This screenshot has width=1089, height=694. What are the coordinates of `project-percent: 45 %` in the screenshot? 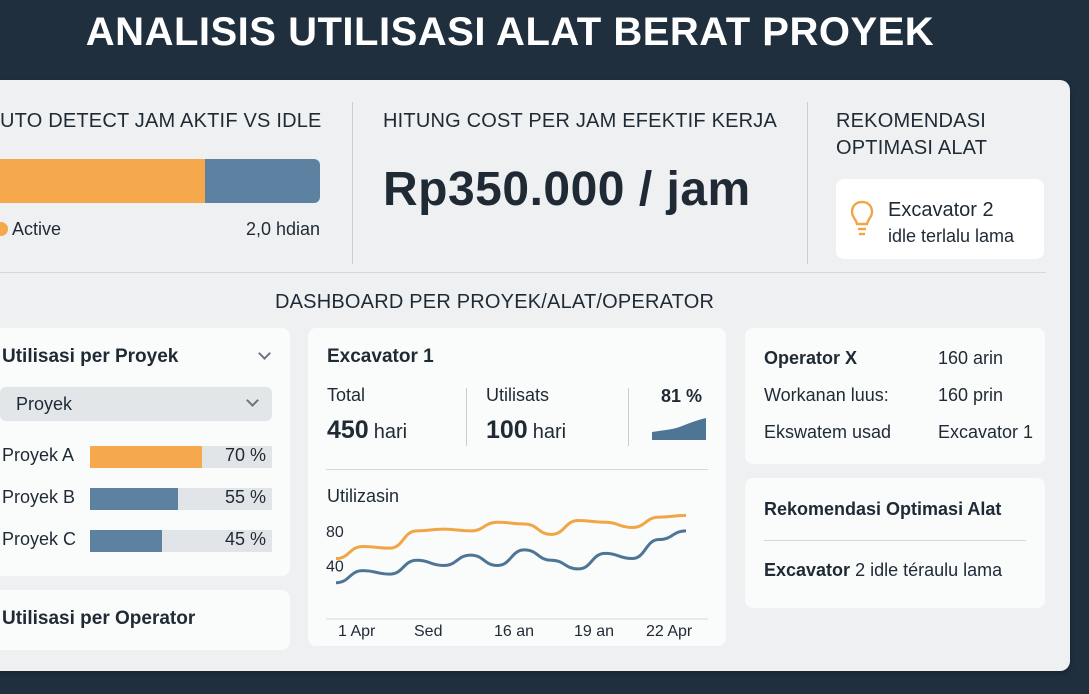 It's located at (246, 539).